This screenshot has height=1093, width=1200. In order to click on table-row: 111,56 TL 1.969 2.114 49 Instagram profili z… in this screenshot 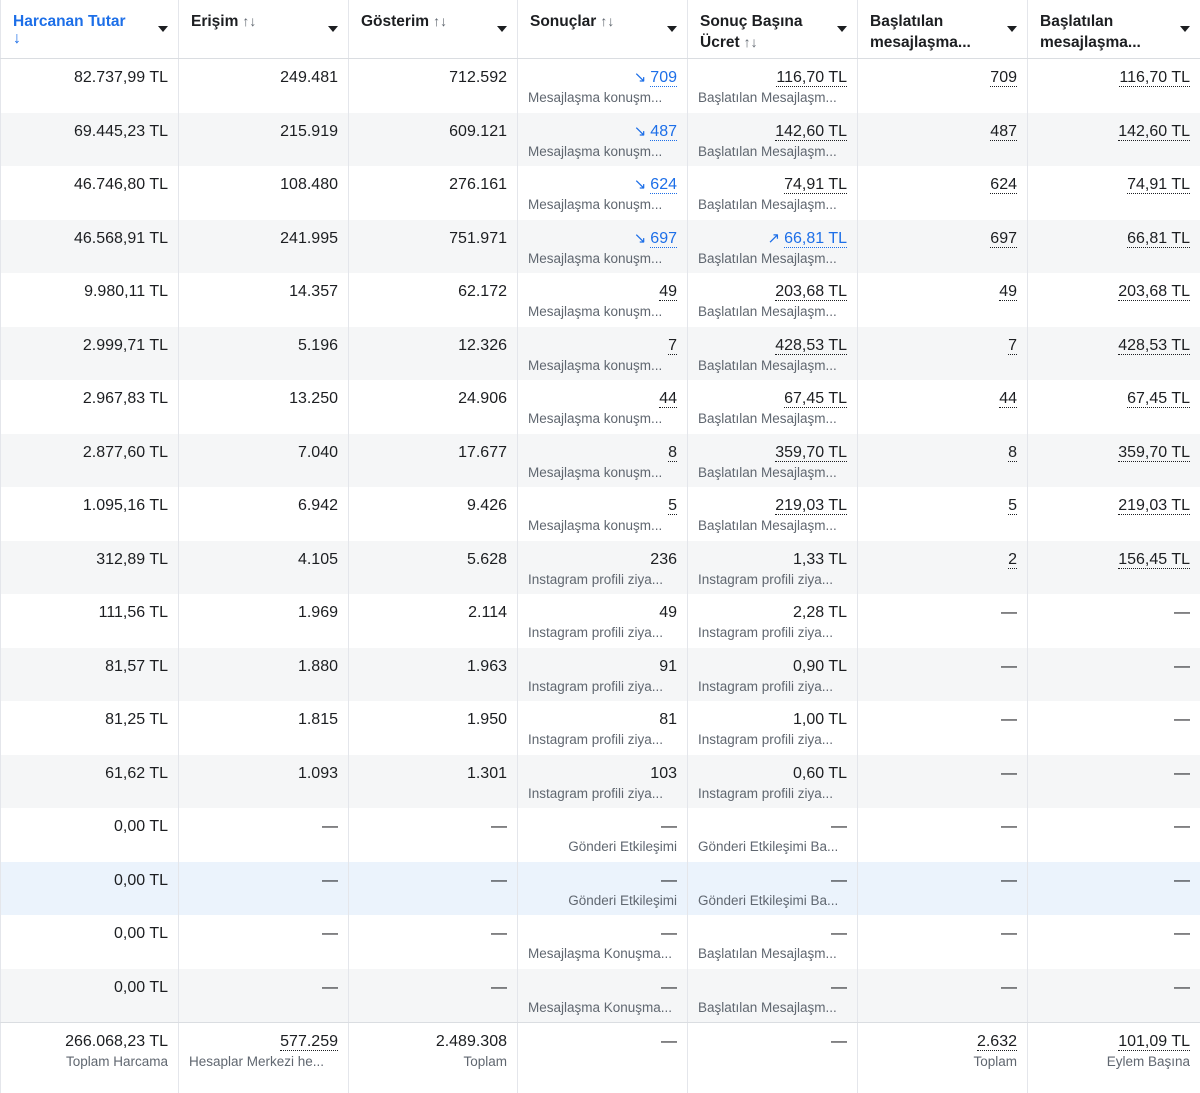, I will do `click(600, 621)`.